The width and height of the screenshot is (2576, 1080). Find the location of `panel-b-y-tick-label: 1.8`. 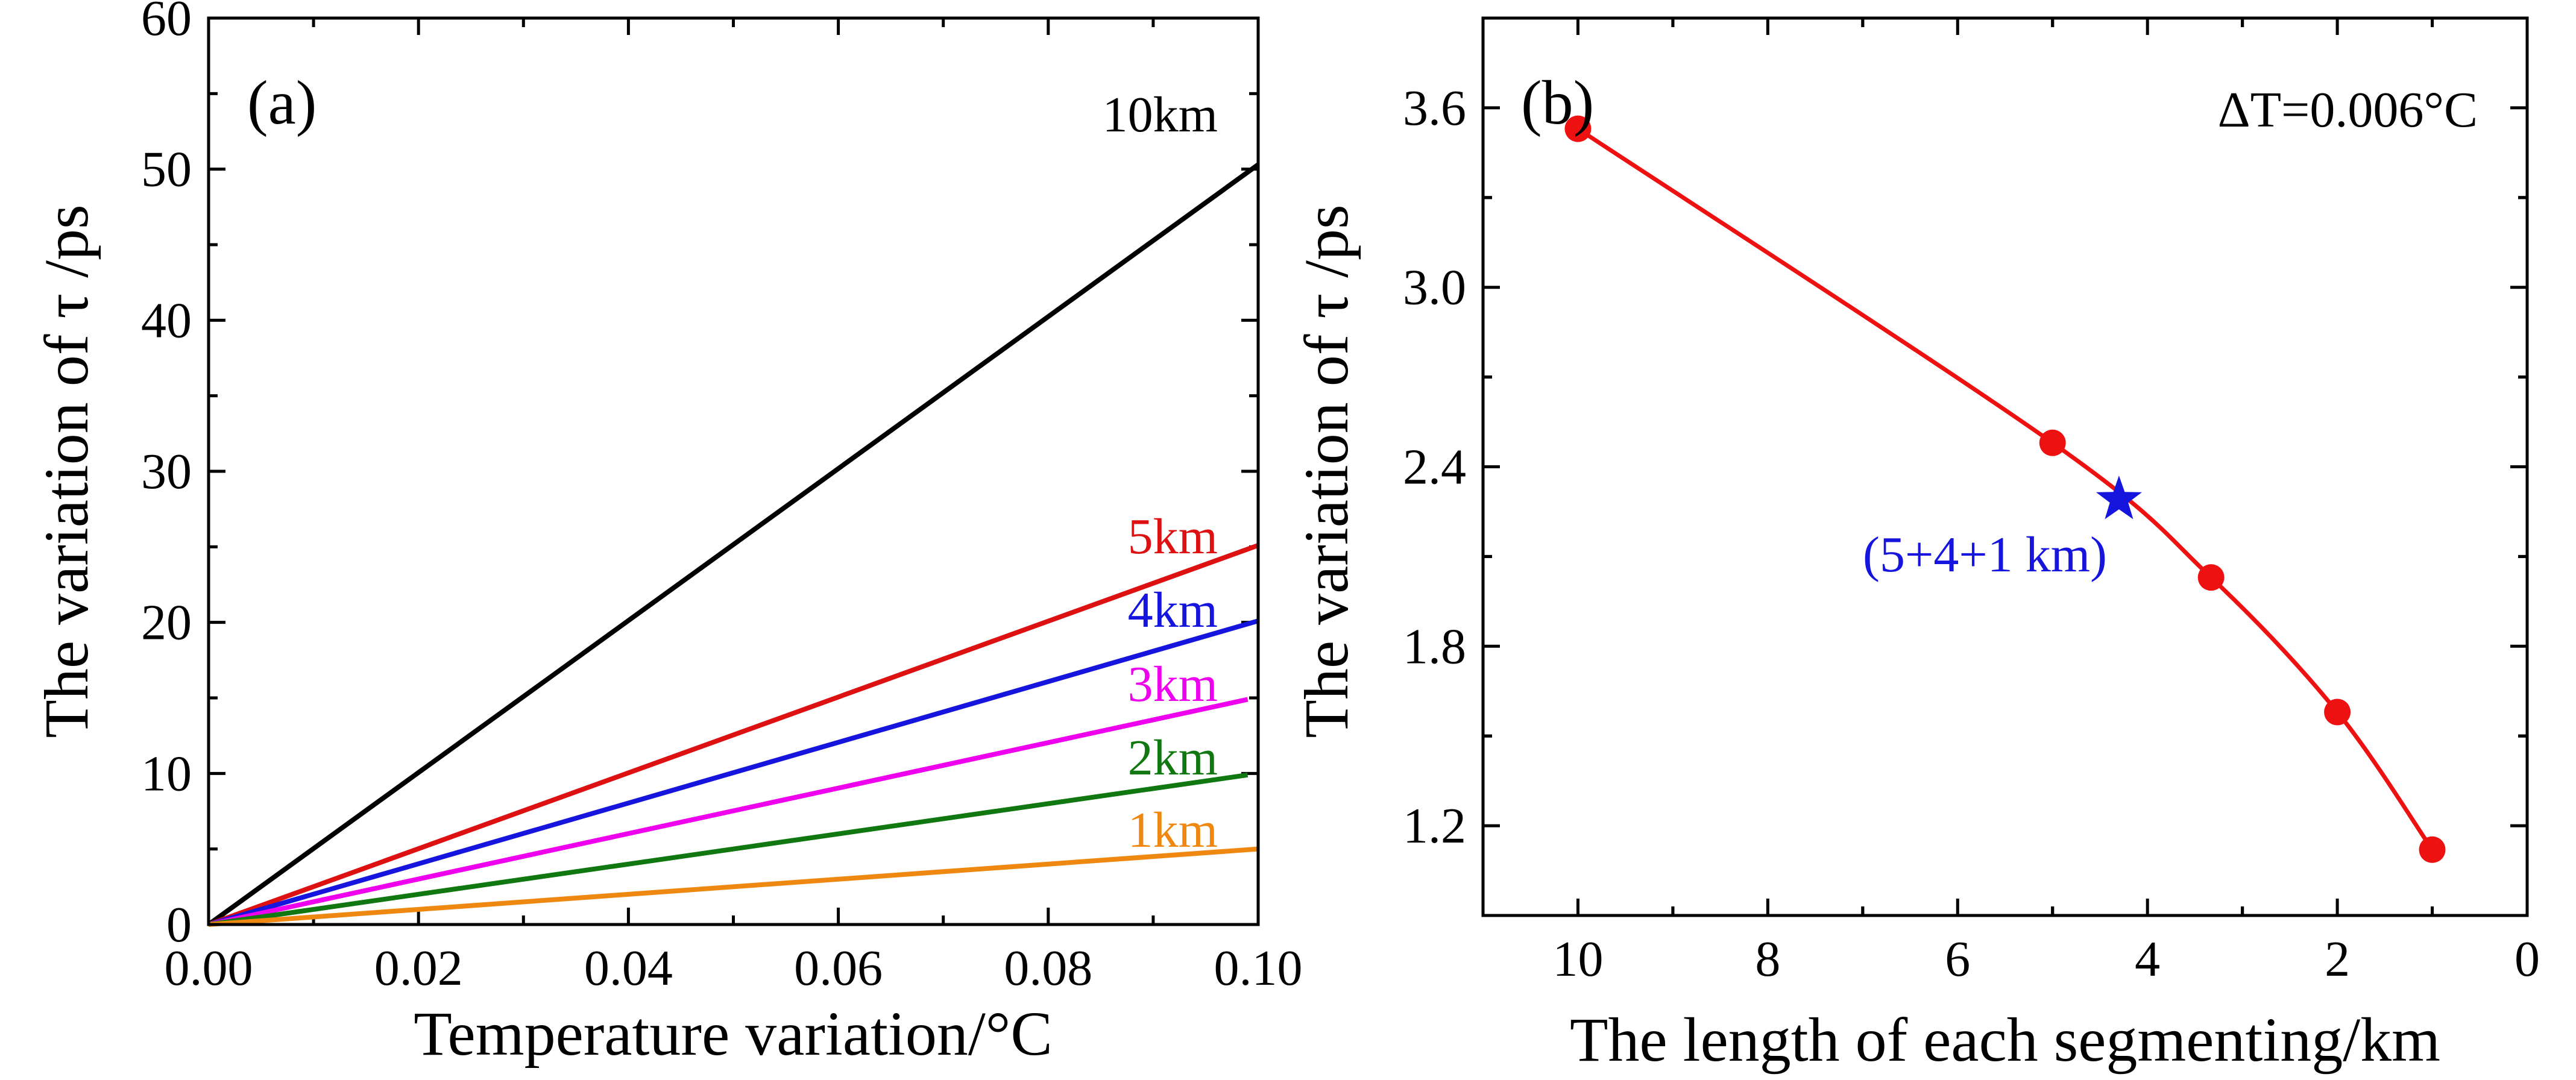

panel-b-y-tick-label: 1.8 is located at coordinates (1434, 646).